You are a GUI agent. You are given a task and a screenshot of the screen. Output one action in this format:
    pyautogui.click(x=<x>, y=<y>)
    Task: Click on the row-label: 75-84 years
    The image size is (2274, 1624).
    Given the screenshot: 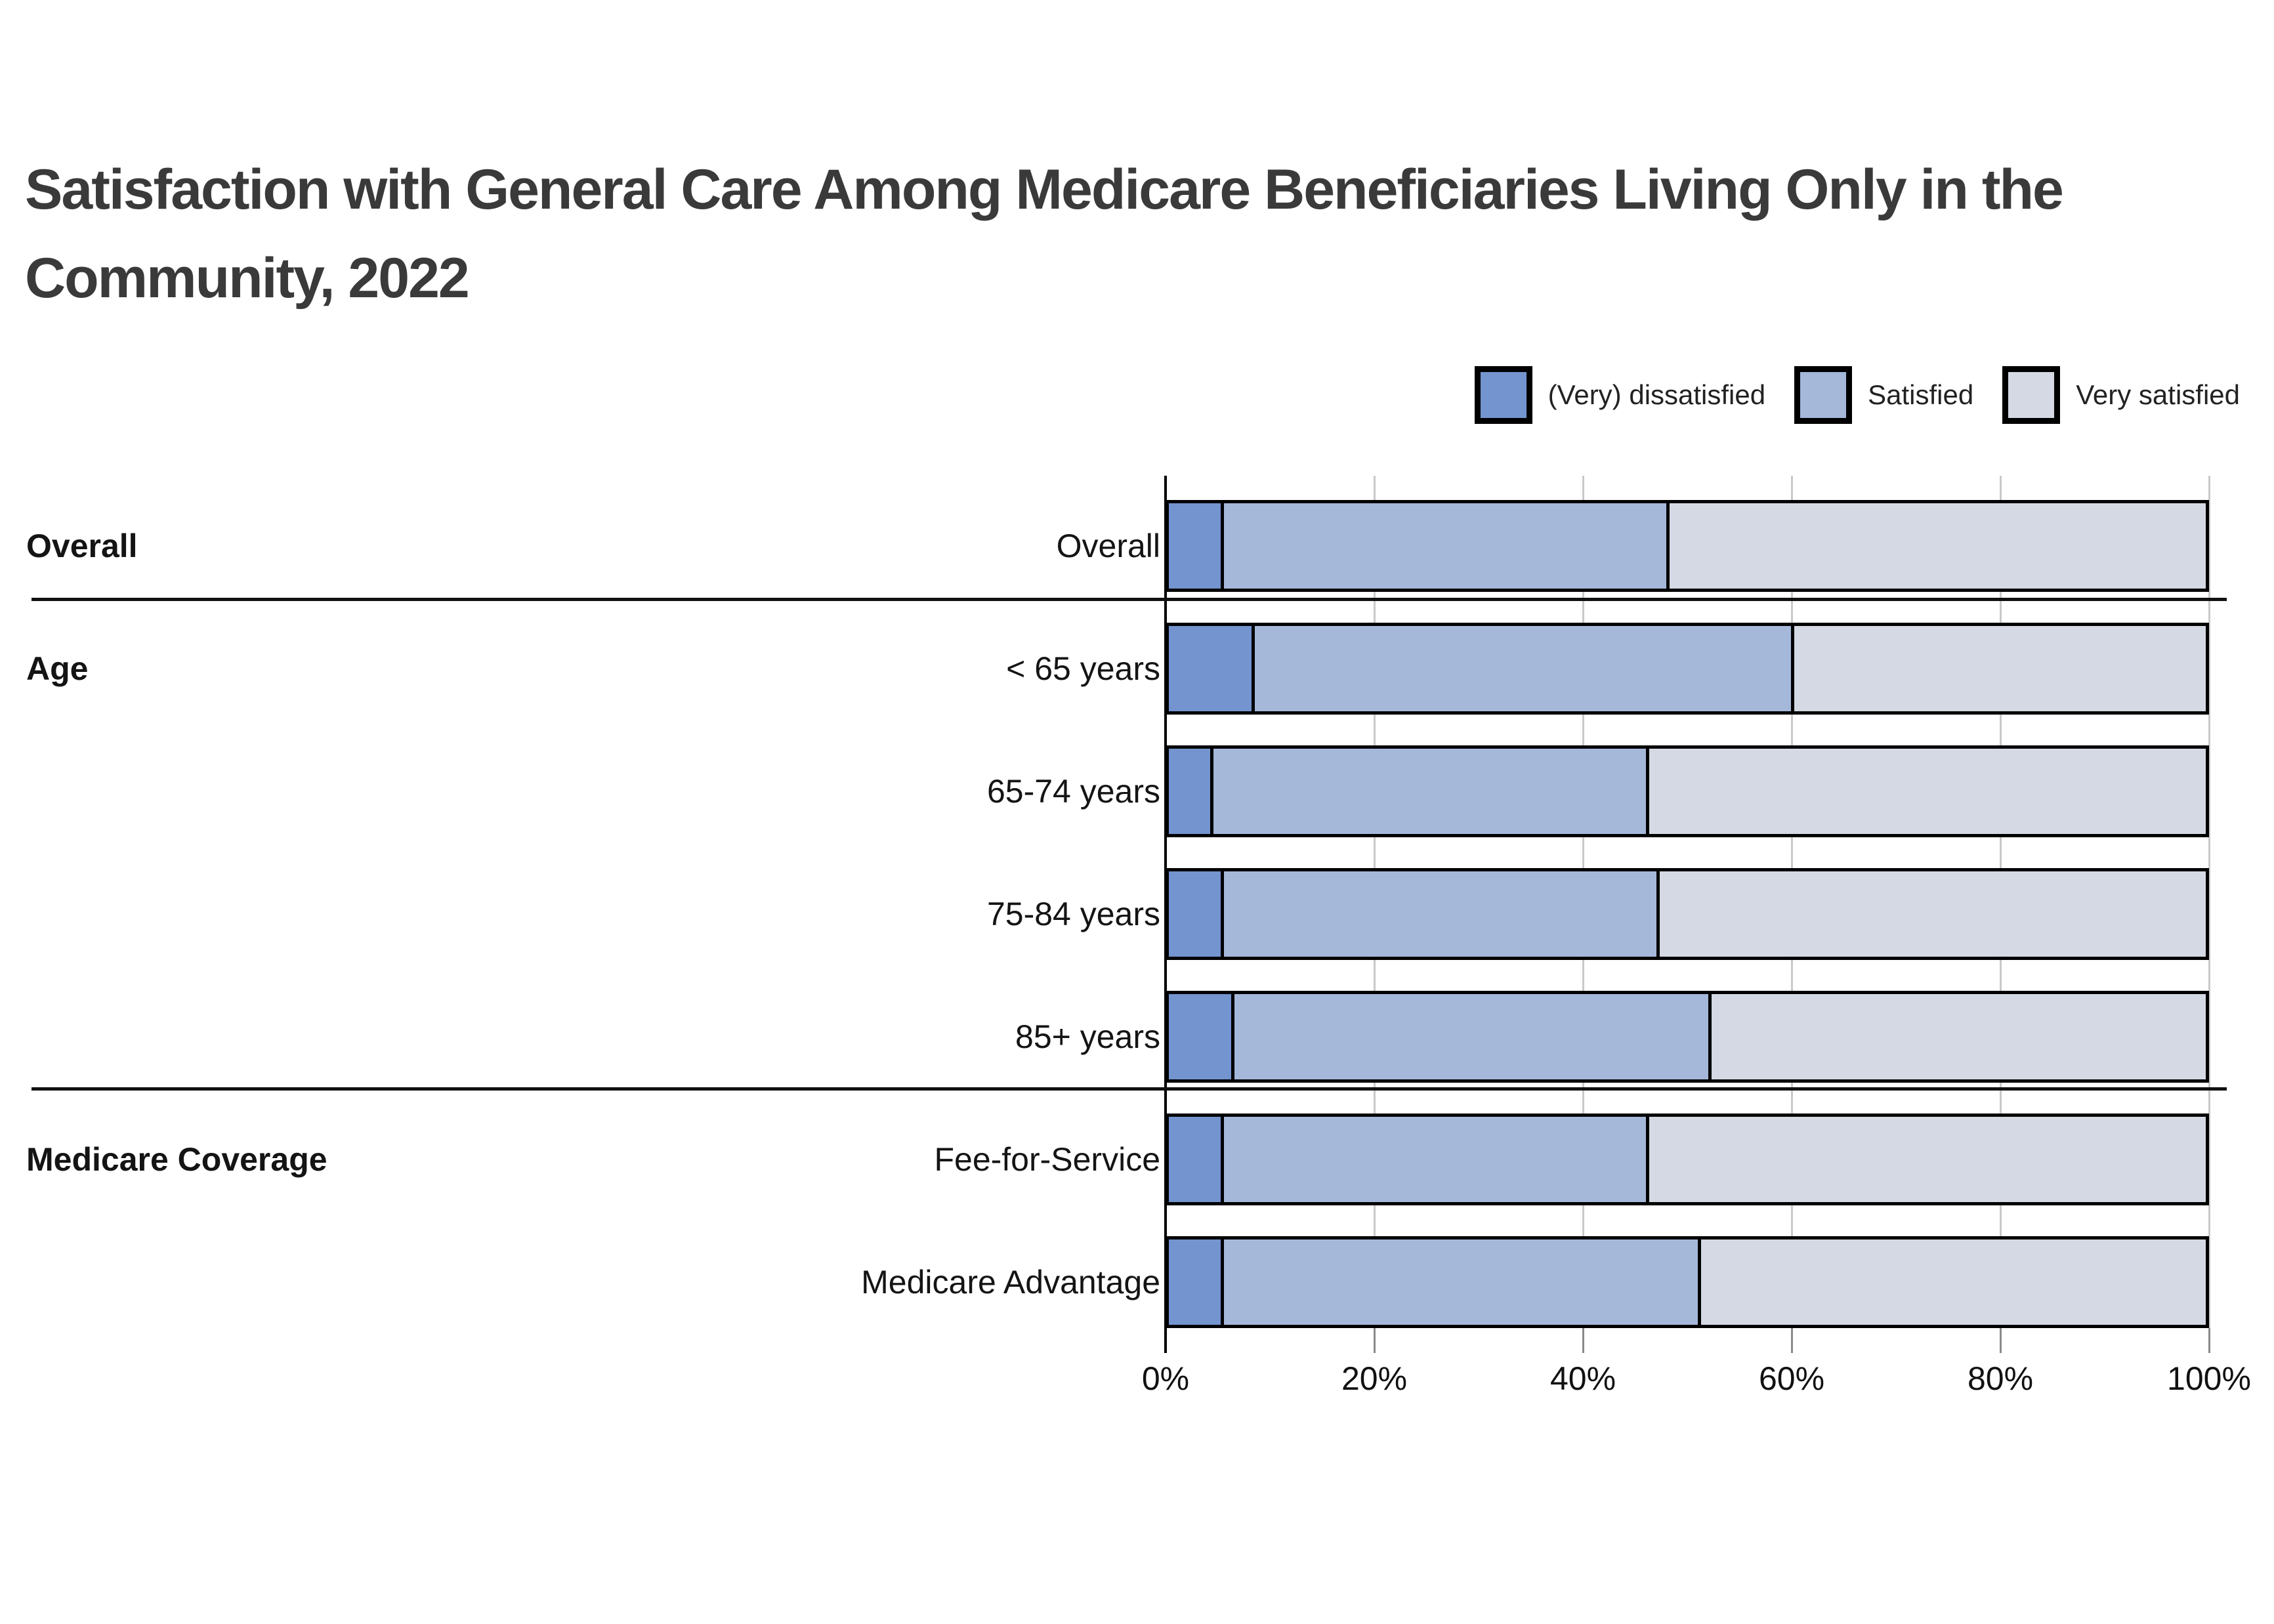 What is the action you would take?
    pyautogui.click(x=1073, y=914)
    